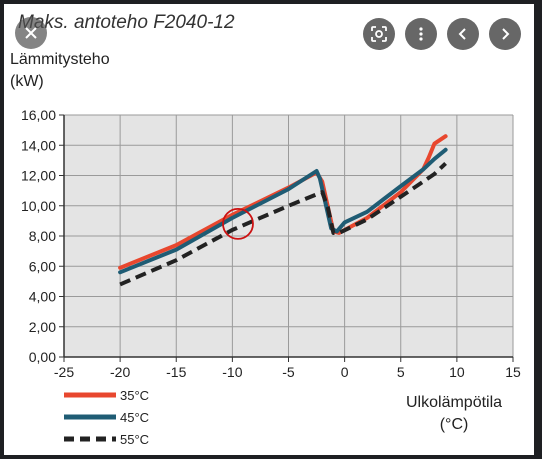 The image size is (542, 459). Describe the element at coordinates (454, 402) in the screenshot. I see `x-axis-label-line1: Ulkolämpötila` at that location.